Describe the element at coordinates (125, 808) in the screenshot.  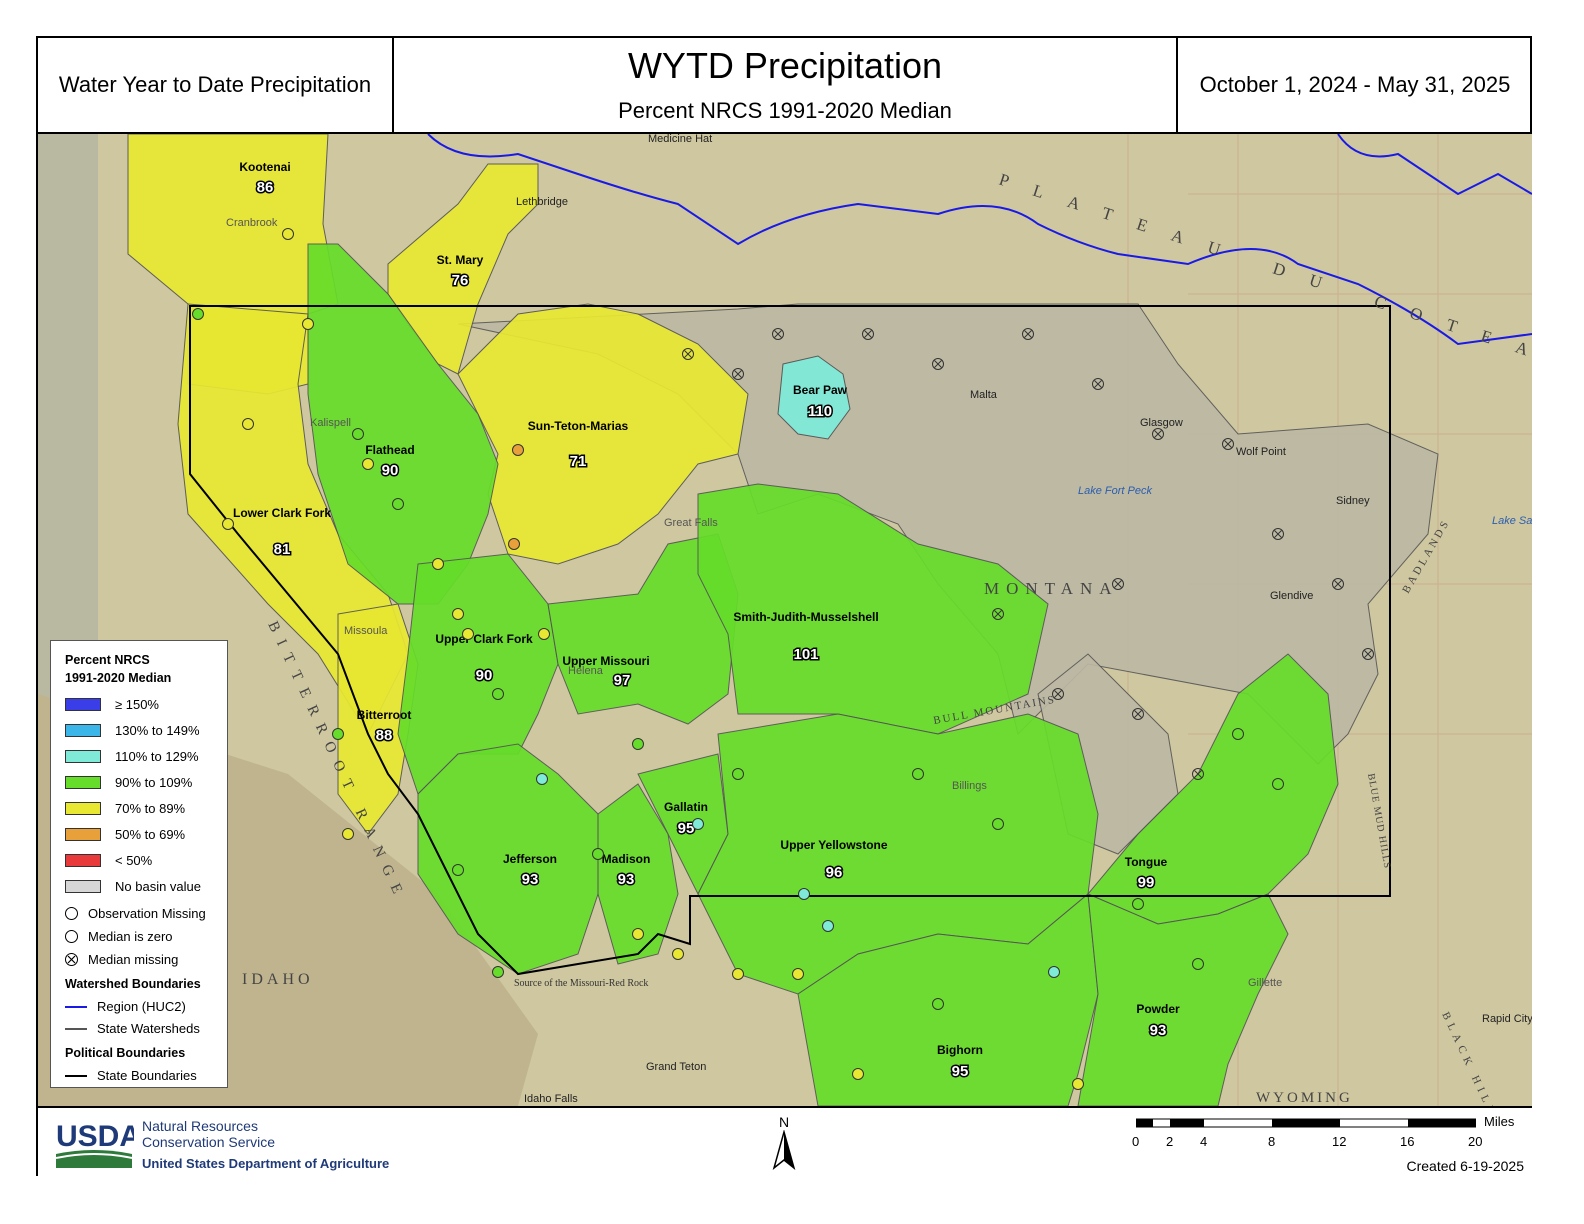
I see `legend-class: 70% to 89%` at that location.